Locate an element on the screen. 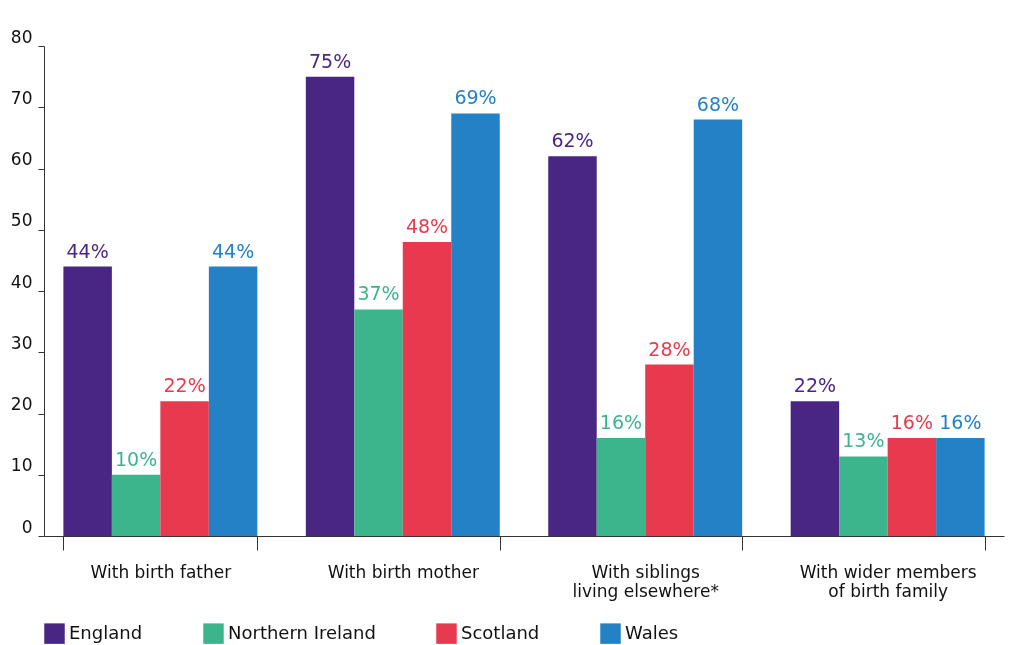 Image resolution: width=1025 pixels, height=645 pixels. data-label: 68% is located at coordinates (718, 103).